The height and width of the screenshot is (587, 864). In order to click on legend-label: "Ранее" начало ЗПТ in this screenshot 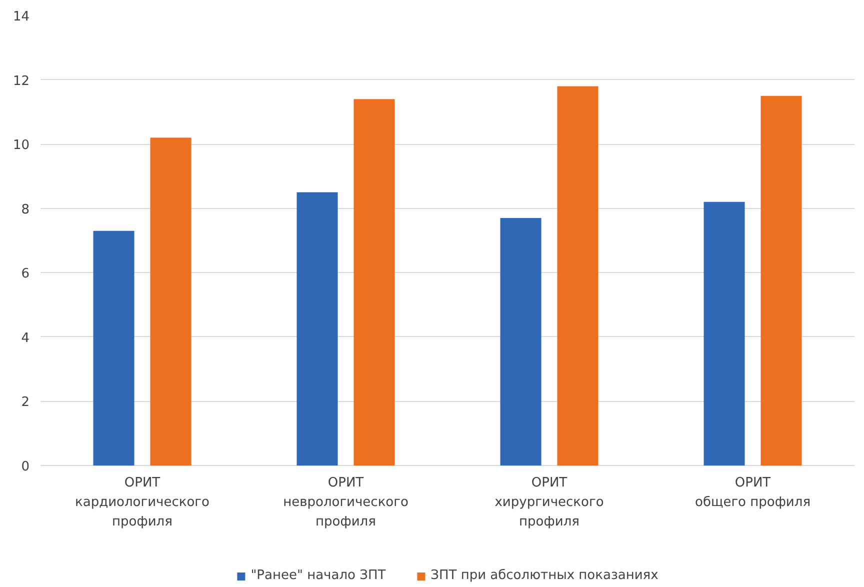, I will do `click(318, 575)`.